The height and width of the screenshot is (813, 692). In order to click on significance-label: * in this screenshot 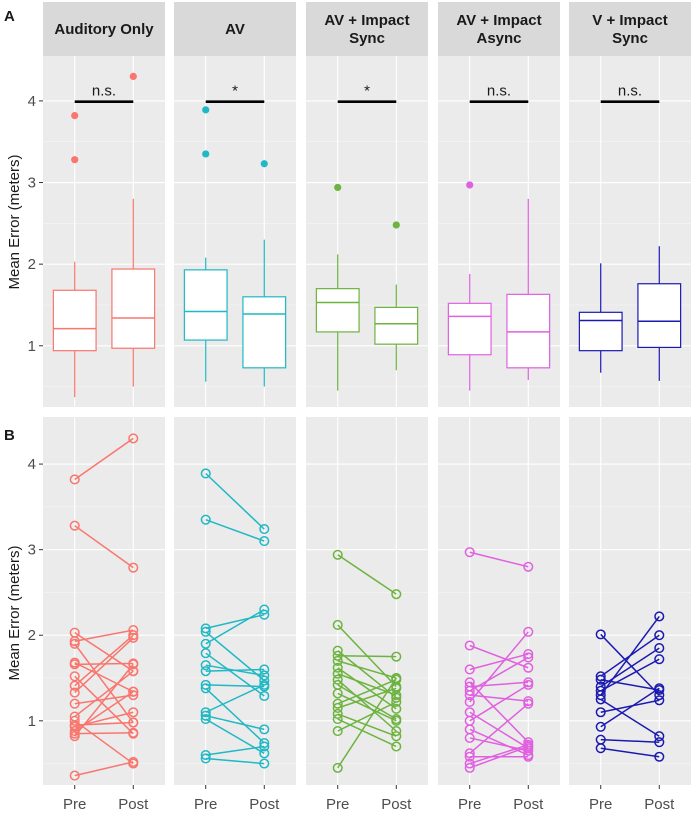, I will do `click(235, 91)`.